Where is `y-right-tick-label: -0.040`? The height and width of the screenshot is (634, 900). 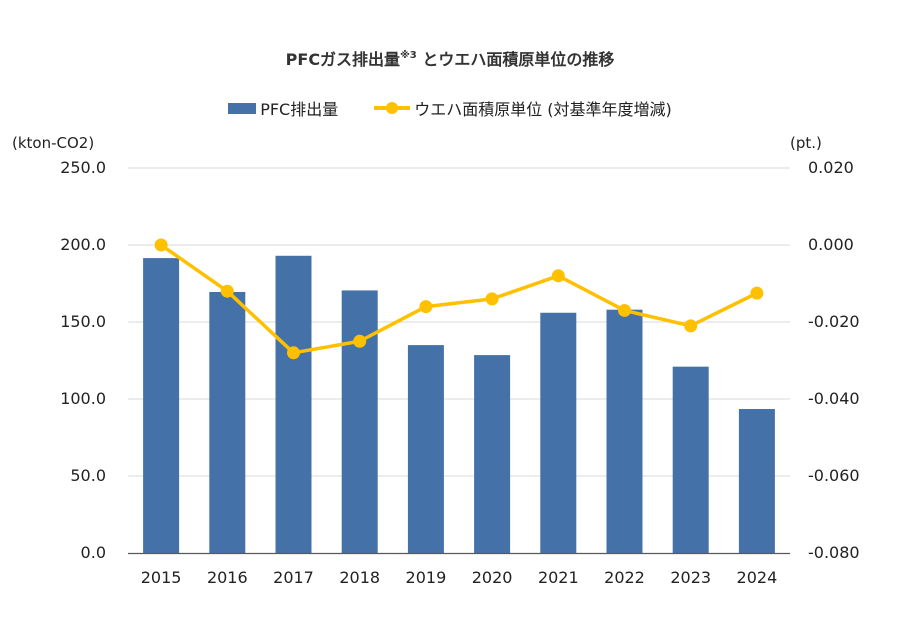 y-right-tick-label: -0.040 is located at coordinates (834, 398).